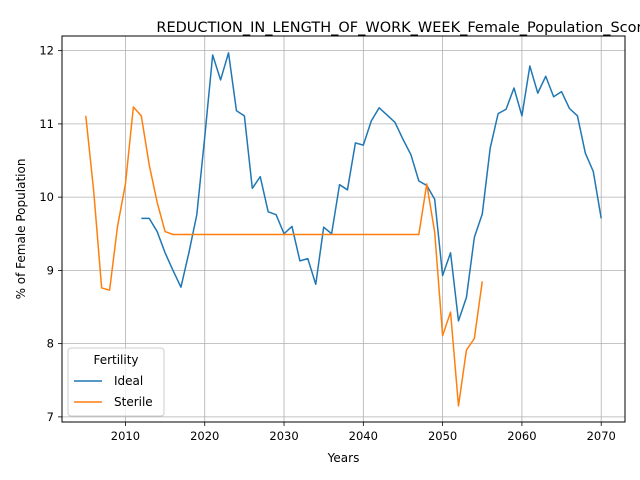  I want to click on legend-title: Fertility, so click(115, 360).